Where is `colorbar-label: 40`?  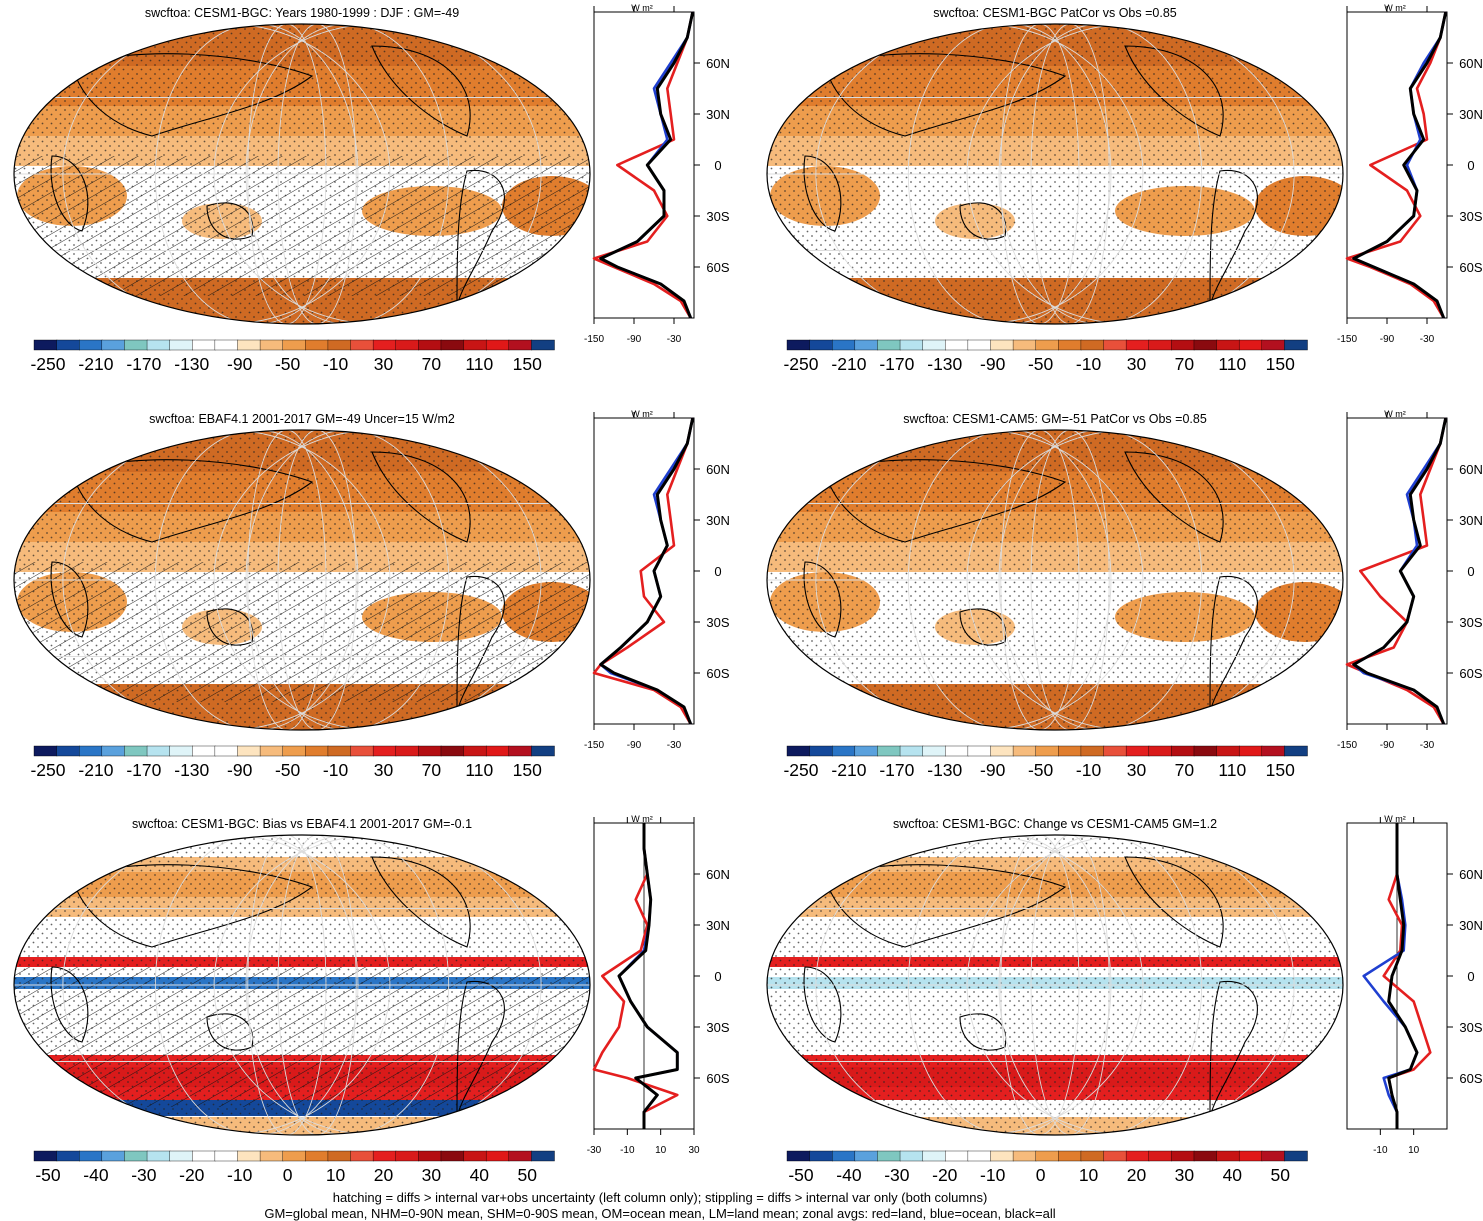
colorbar-label: 40 is located at coordinates (1233, 1175).